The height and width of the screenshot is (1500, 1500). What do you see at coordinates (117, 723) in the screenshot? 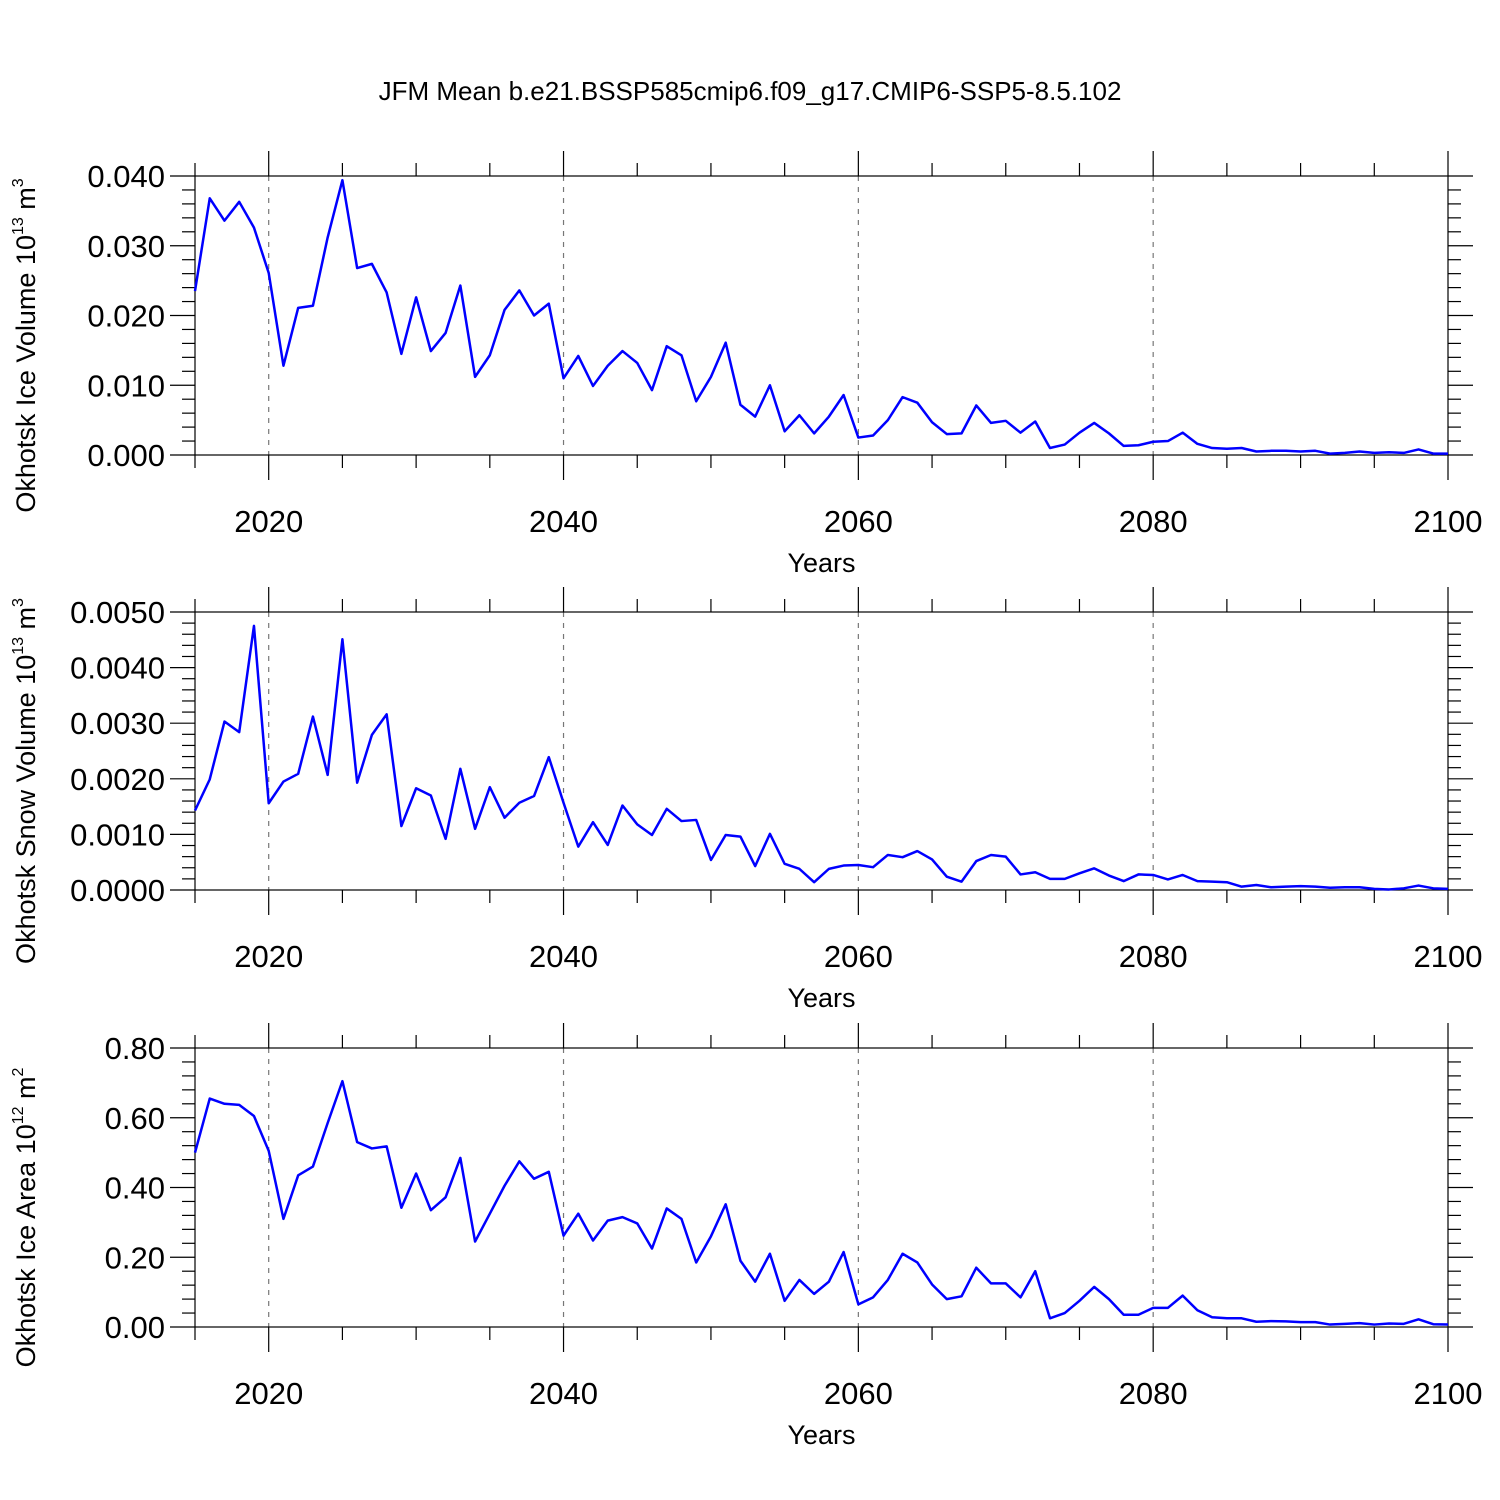
I see `y-tick-label: 0.0030` at bounding box center [117, 723].